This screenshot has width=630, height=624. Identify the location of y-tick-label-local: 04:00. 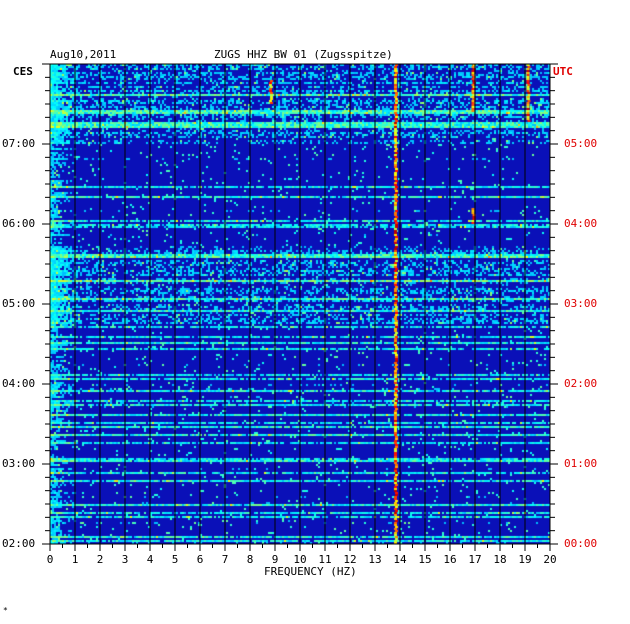
(19, 383).